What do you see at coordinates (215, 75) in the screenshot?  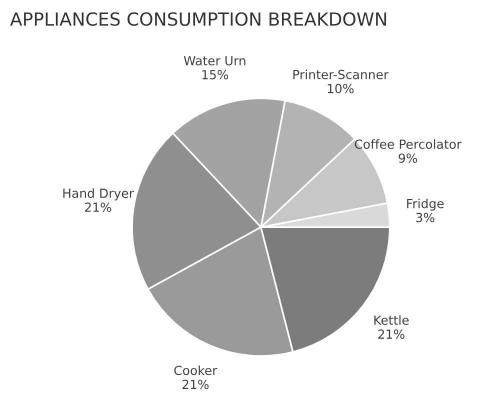 I see `data-label: 15%` at bounding box center [215, 75].